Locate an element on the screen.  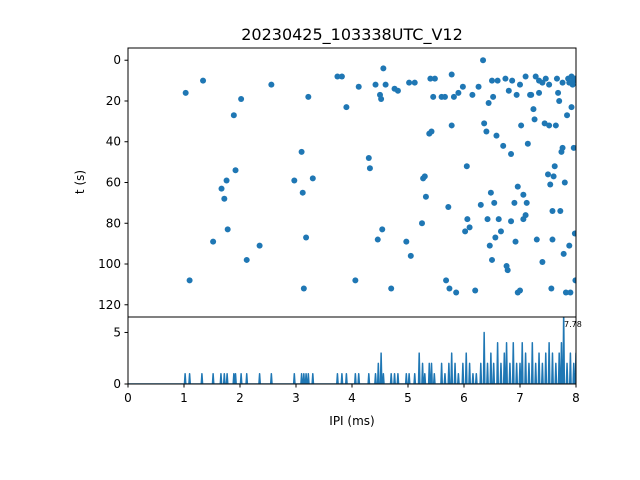
chart-title: 20230425_103338UTC_V12 is located at coordinates (352, 35).